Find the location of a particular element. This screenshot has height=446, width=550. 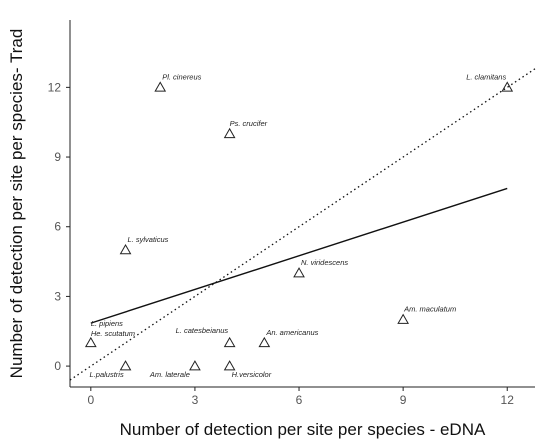

point-label-hescutatum: He. scutatum is located at coordinates (113, 333).